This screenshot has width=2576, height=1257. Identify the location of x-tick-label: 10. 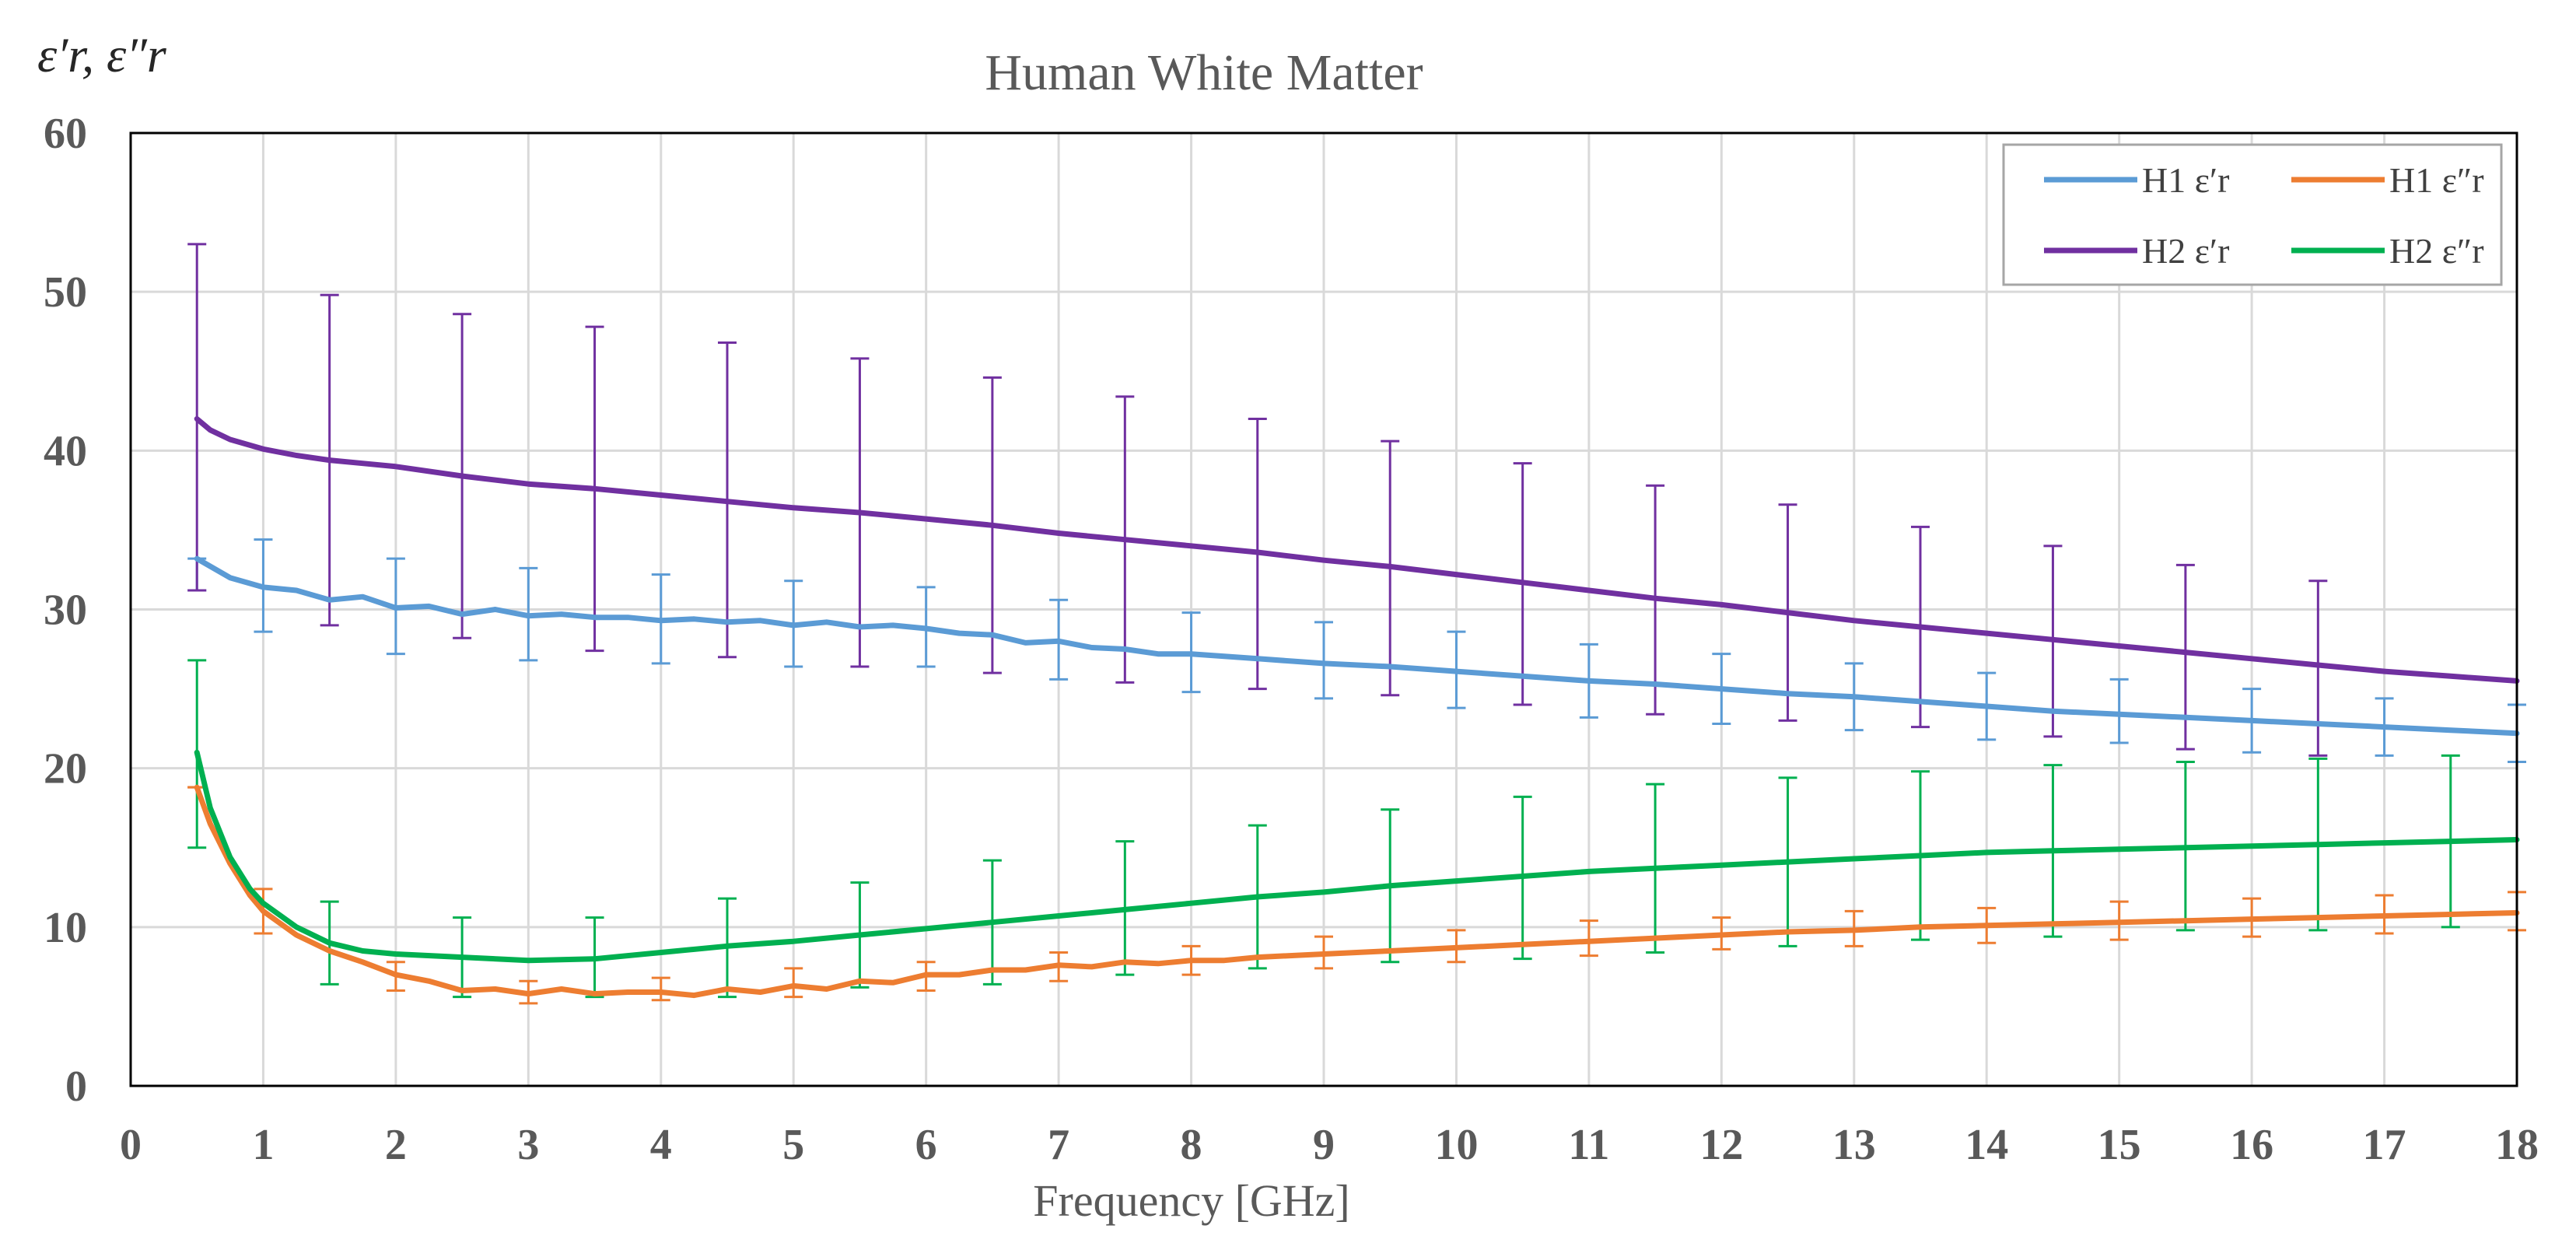
(1456, 1145).